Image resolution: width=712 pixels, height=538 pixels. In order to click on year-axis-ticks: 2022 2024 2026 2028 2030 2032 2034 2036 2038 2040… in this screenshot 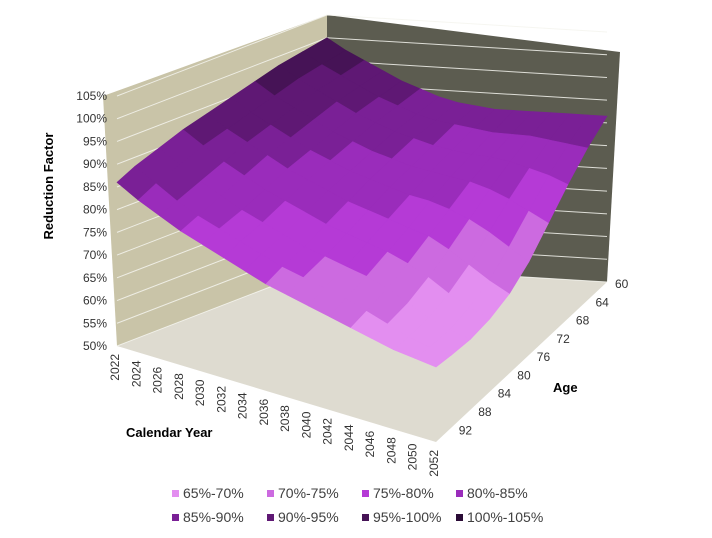, I will do `click(274, 415)`.